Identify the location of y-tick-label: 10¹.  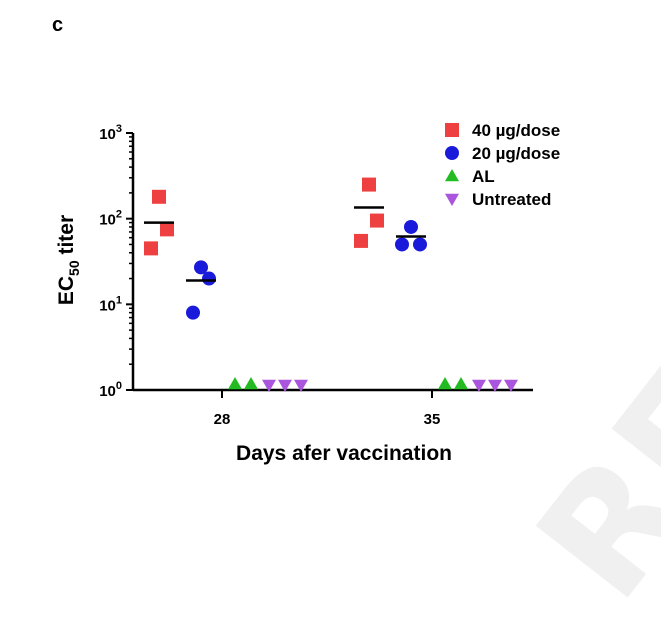
(110, 304).